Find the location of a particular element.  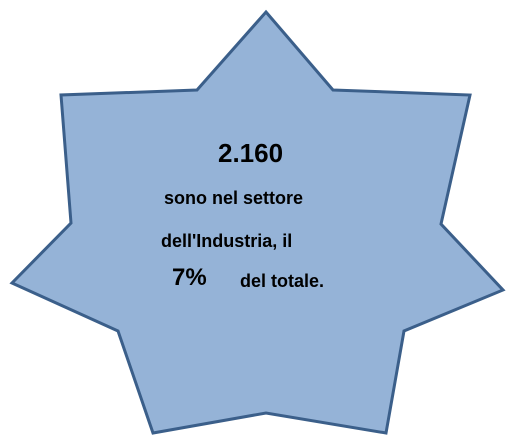

industry-line: dell'Industria, il is located at coordinates (227, 241).